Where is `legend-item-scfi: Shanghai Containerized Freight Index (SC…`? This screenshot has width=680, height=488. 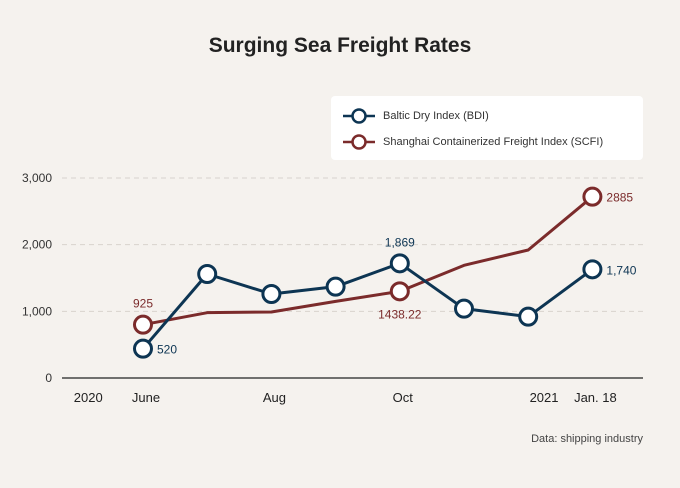 legend-item-scfi: Shanghai Containerized Freight Index (SC… is located at coordinates (472, 142).